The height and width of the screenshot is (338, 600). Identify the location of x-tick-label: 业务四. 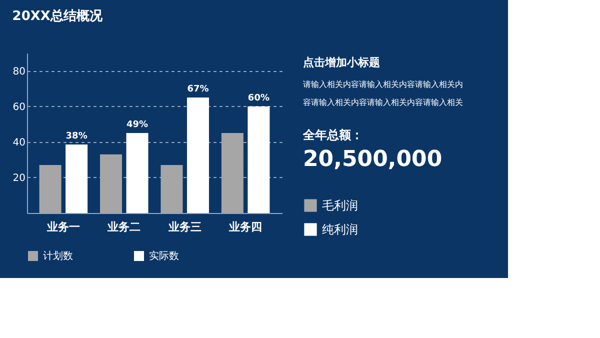
(245, 227).